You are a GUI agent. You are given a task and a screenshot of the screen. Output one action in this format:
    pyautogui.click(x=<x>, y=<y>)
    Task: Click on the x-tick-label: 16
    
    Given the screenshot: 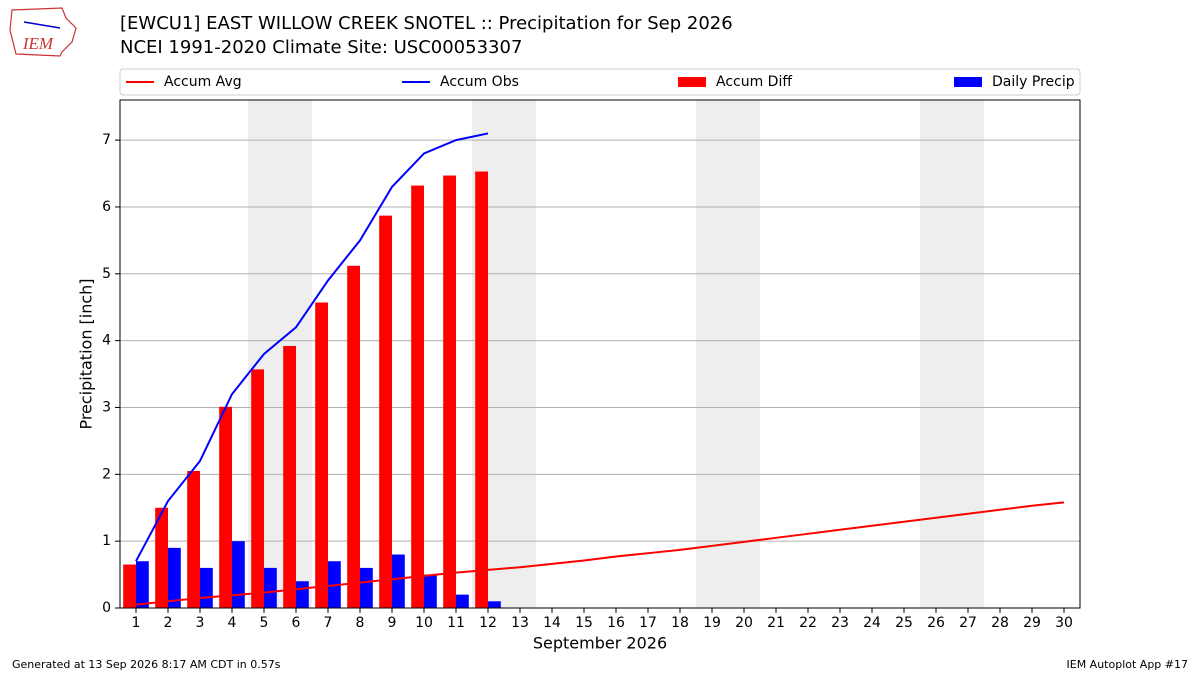 What is the action you would take?
    pyautogui.click(x=616, y=623)
    